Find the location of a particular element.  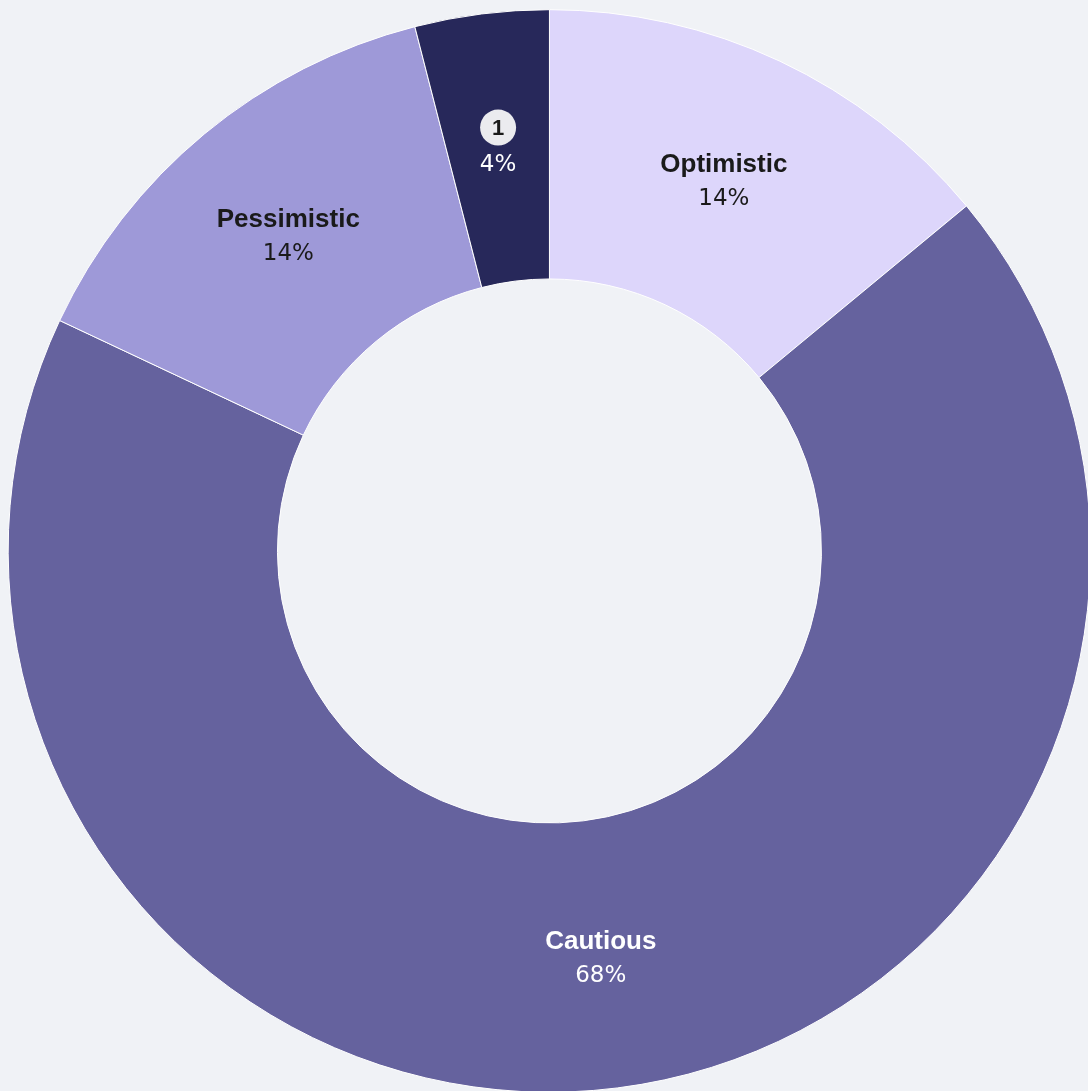

data-label: 4% is located at coordinates (498, 162).